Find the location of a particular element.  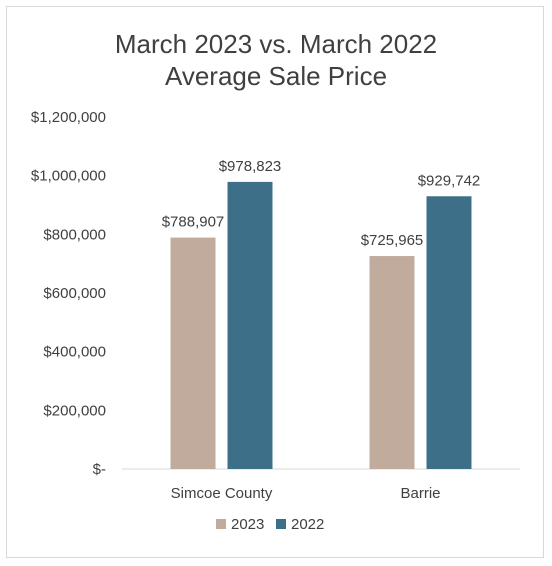

y-tick-label: $400,000 is located at coordinates (74, 352).